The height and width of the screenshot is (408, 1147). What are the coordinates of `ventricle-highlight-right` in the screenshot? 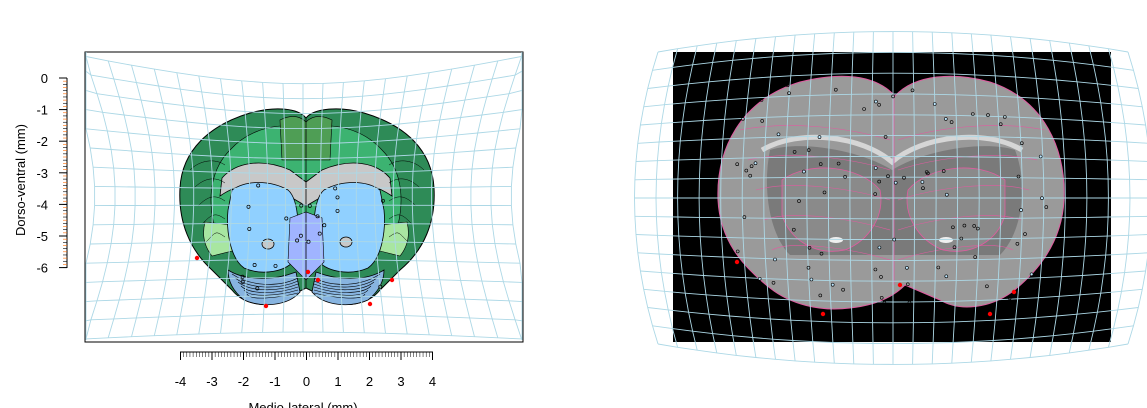 It's located at (946, 240).